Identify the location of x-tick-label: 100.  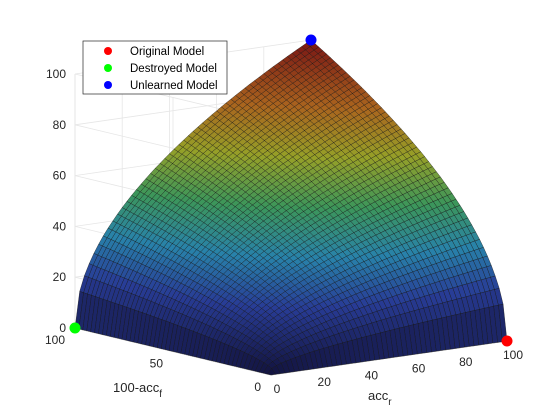
(513, 355).